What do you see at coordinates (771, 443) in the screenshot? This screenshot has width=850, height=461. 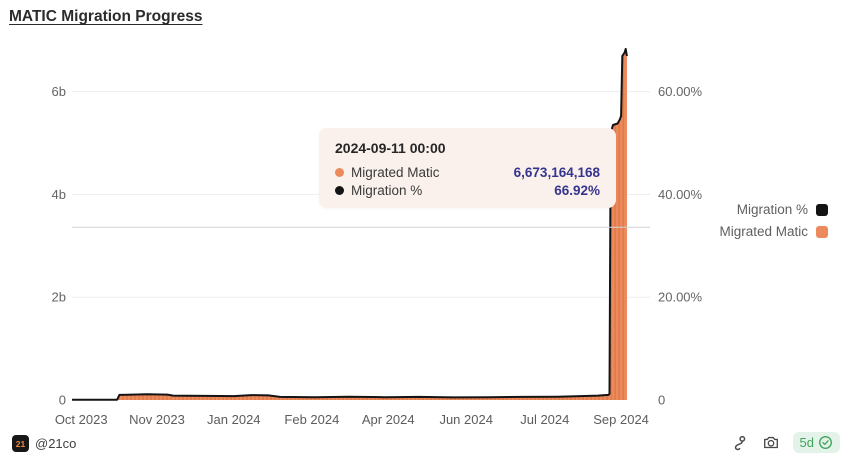 I see `camera-icon` at bounding box center [771, 443].